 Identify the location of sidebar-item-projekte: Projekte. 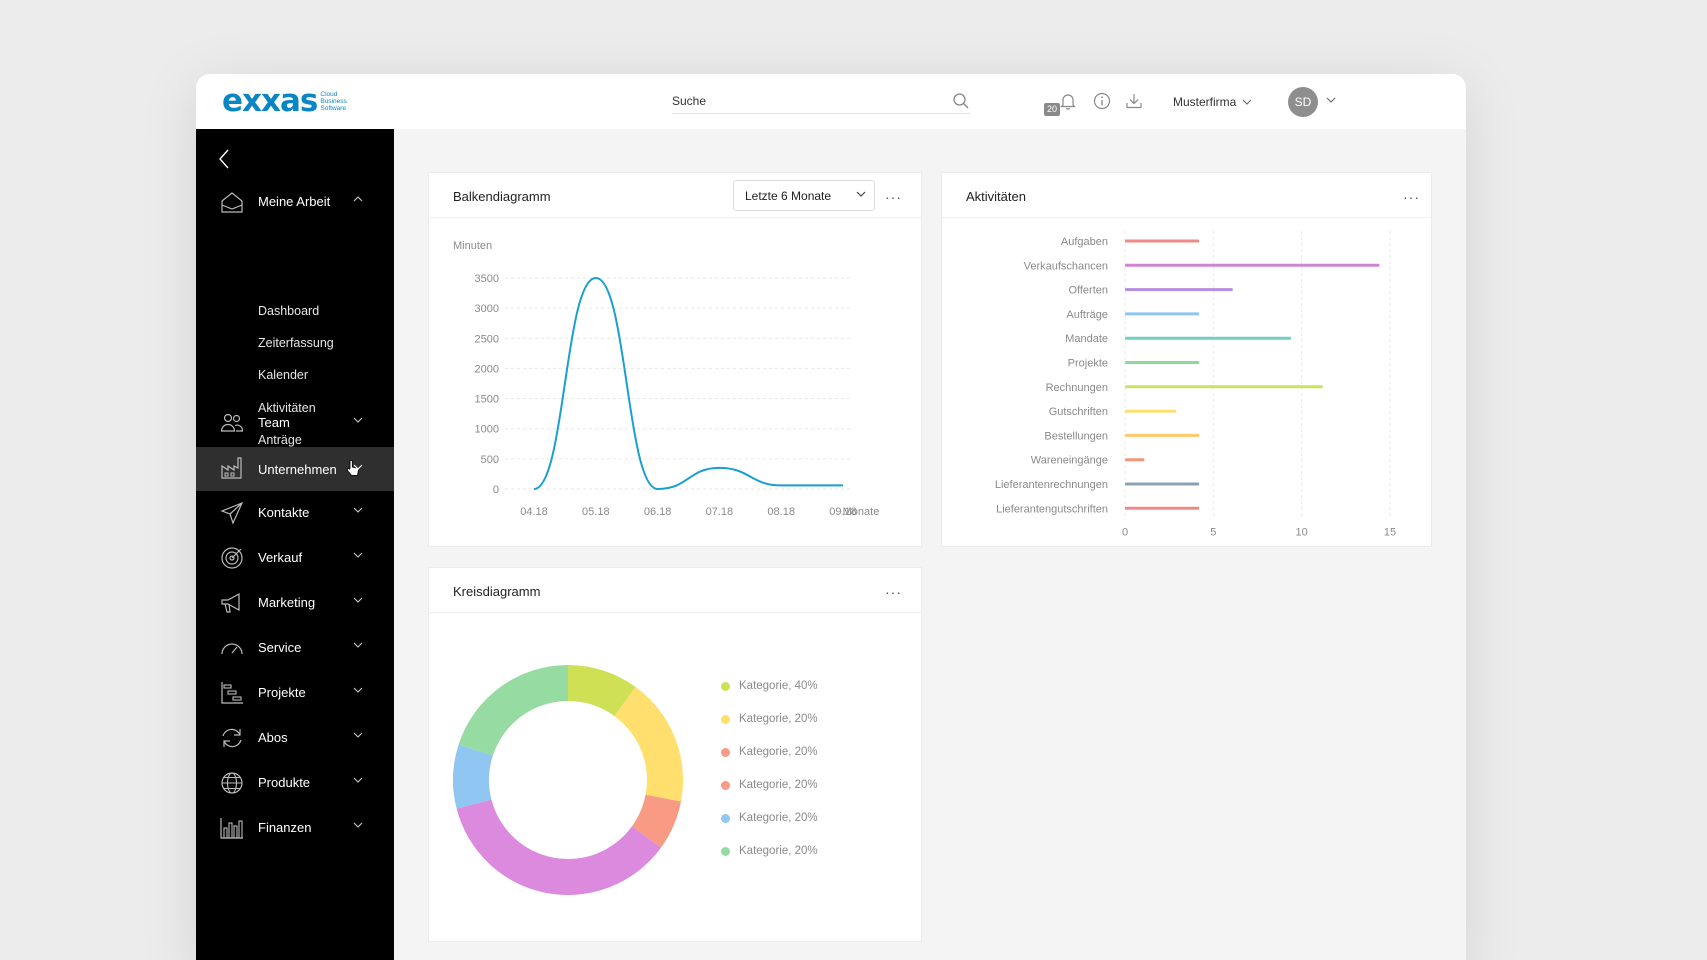
(295, 692).